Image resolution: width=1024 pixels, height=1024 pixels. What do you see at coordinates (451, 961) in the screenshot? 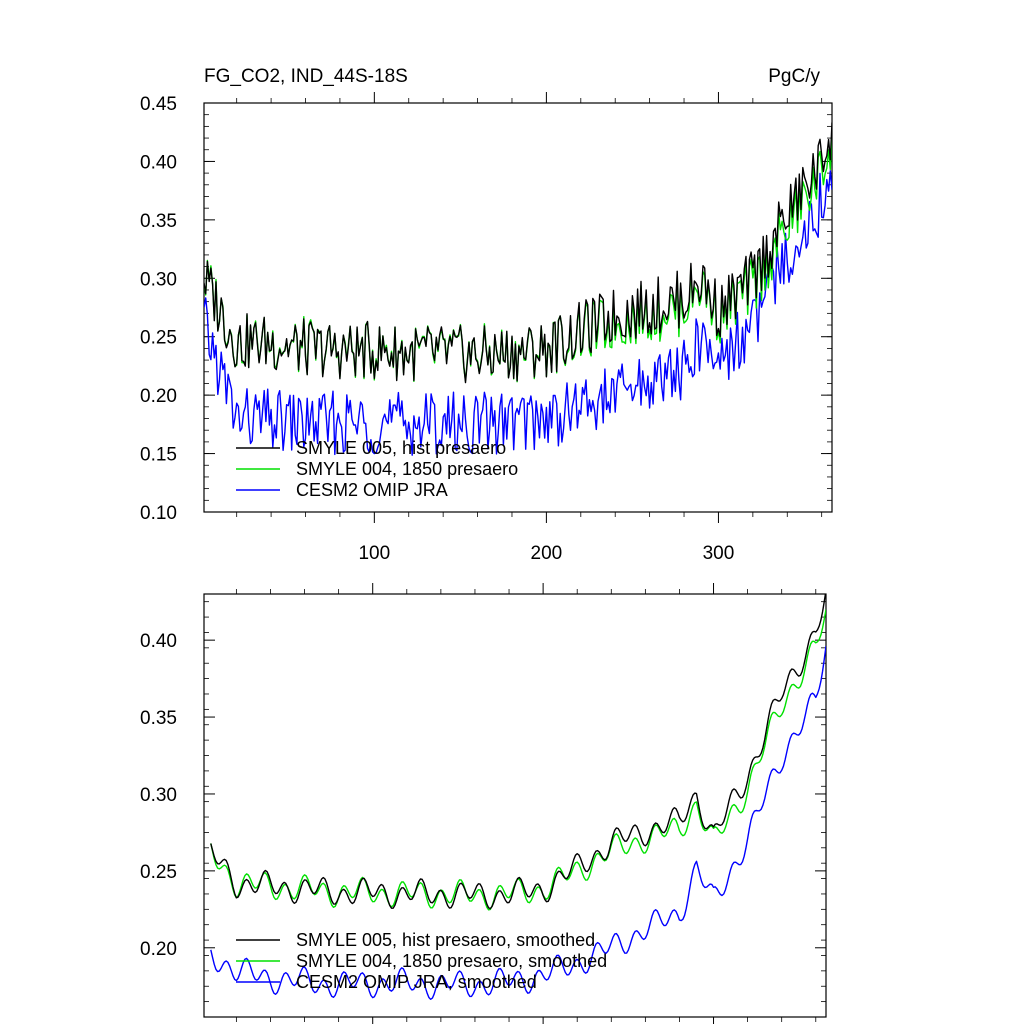
I see `legend-label: SMYLE 004, 1850 presaero, smoothed` at bounding box center [451, 961].